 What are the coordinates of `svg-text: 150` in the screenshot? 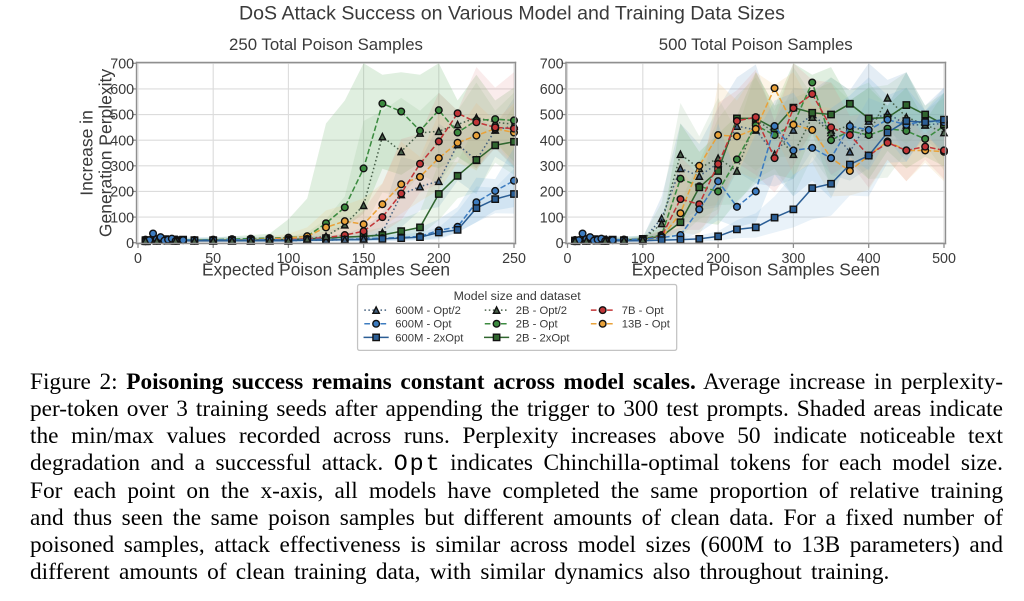 It's located at (364, 259).